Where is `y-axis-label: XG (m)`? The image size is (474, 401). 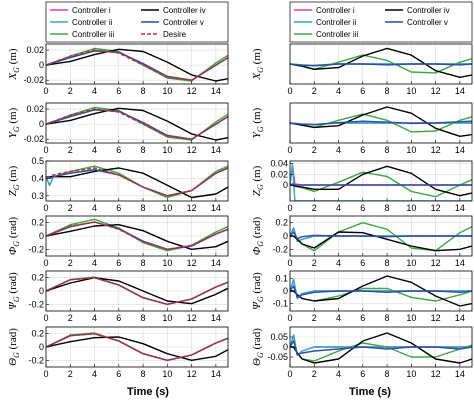
y-axis-label: XG (m) is located at coordinates (14, 64).